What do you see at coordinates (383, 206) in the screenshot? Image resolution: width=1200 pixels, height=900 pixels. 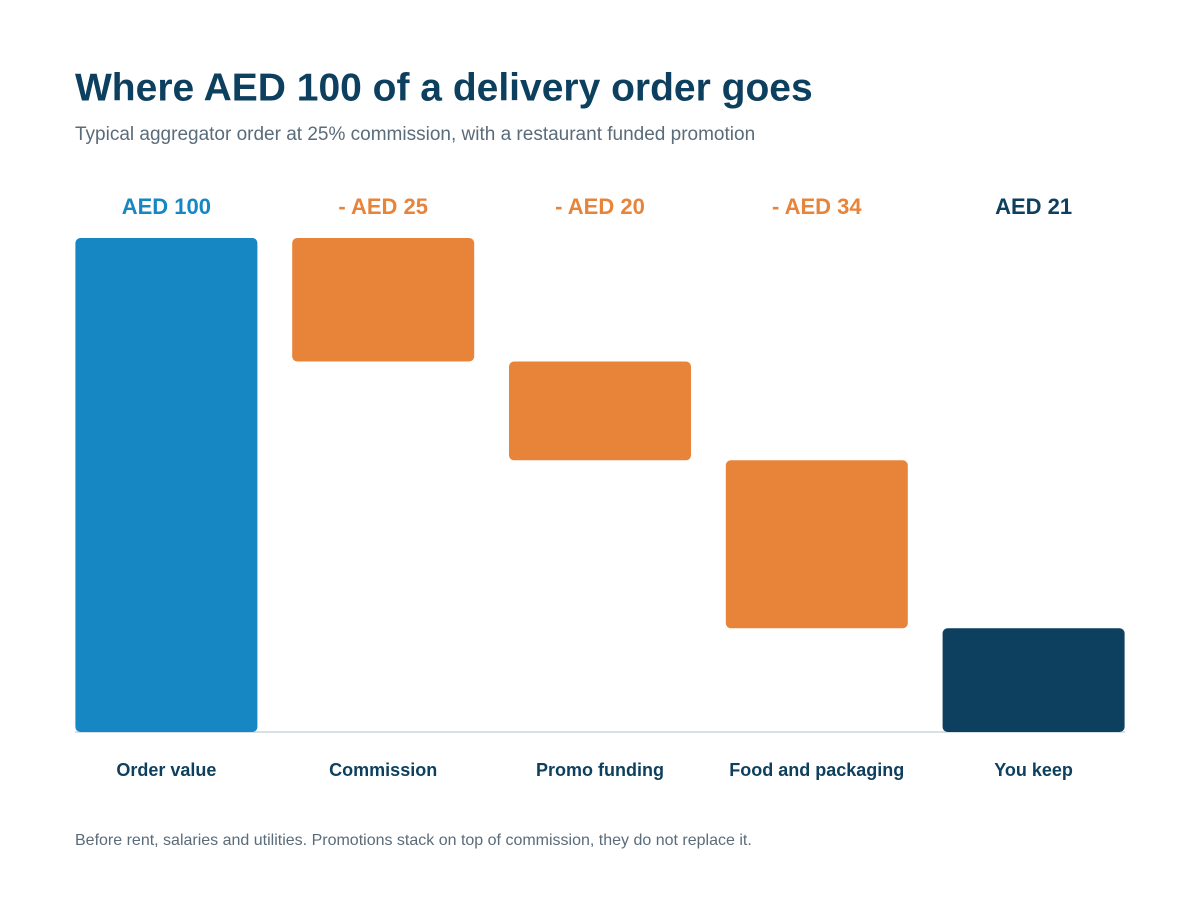 I see `value-label: - AED 25` at bounding box center [383, 206].